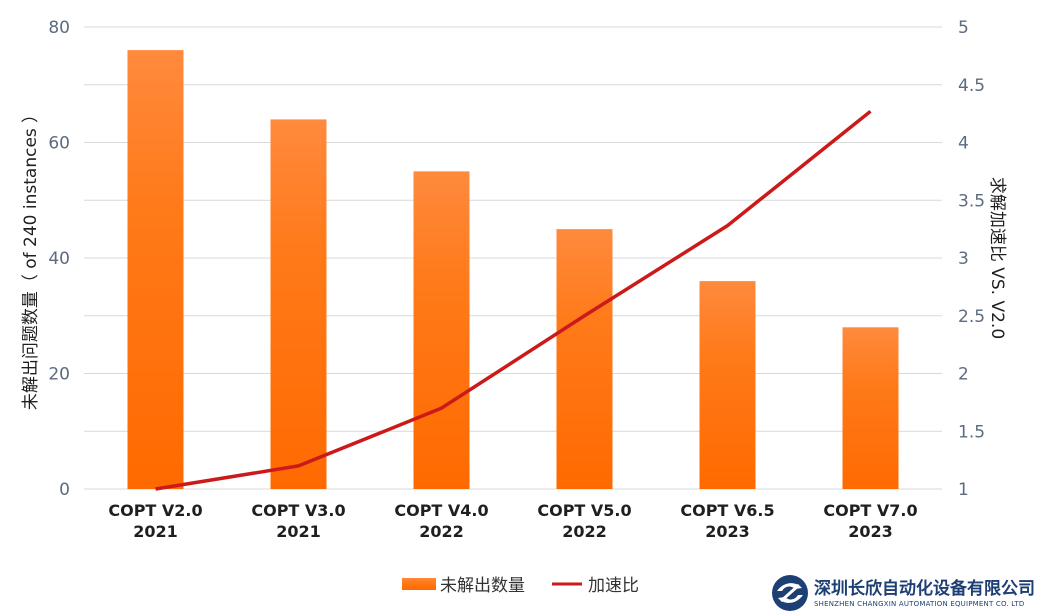  Describe the element at coordinates (997, 258) in the screenshot. I see `y2-axis-title: 求解加速比 VS. V2.0` at that location.